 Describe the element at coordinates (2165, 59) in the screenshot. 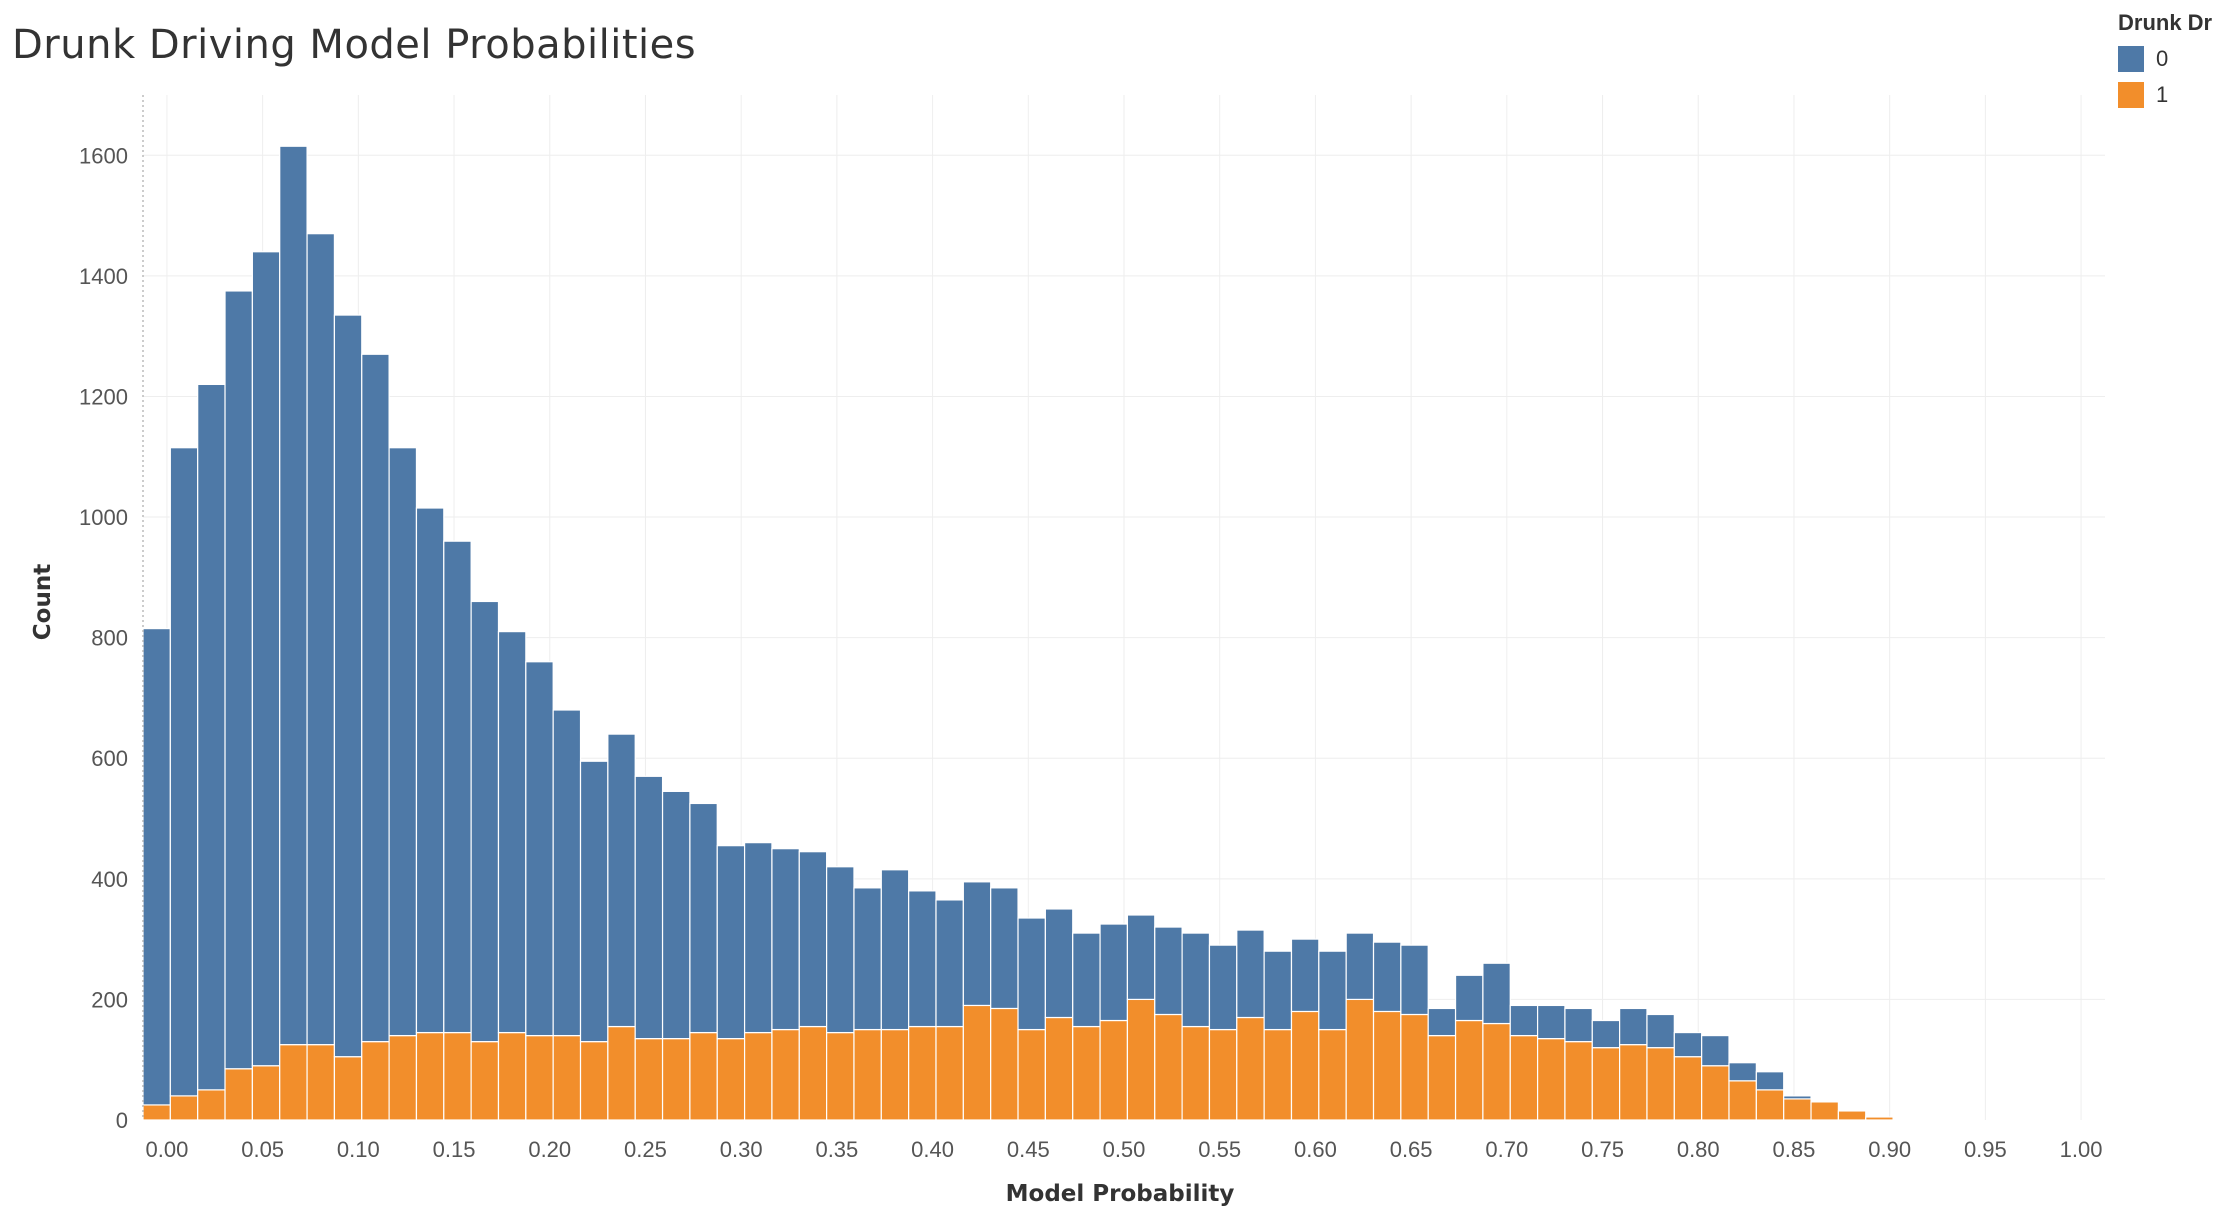

I see `legend-item-0: 0` at that location.